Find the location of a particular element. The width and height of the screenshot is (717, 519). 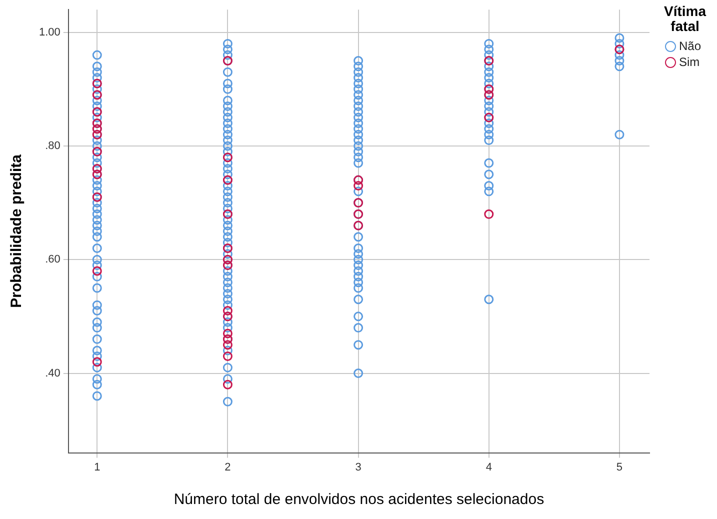

x-tick-label: 2 is located at coordinates (227, 467).